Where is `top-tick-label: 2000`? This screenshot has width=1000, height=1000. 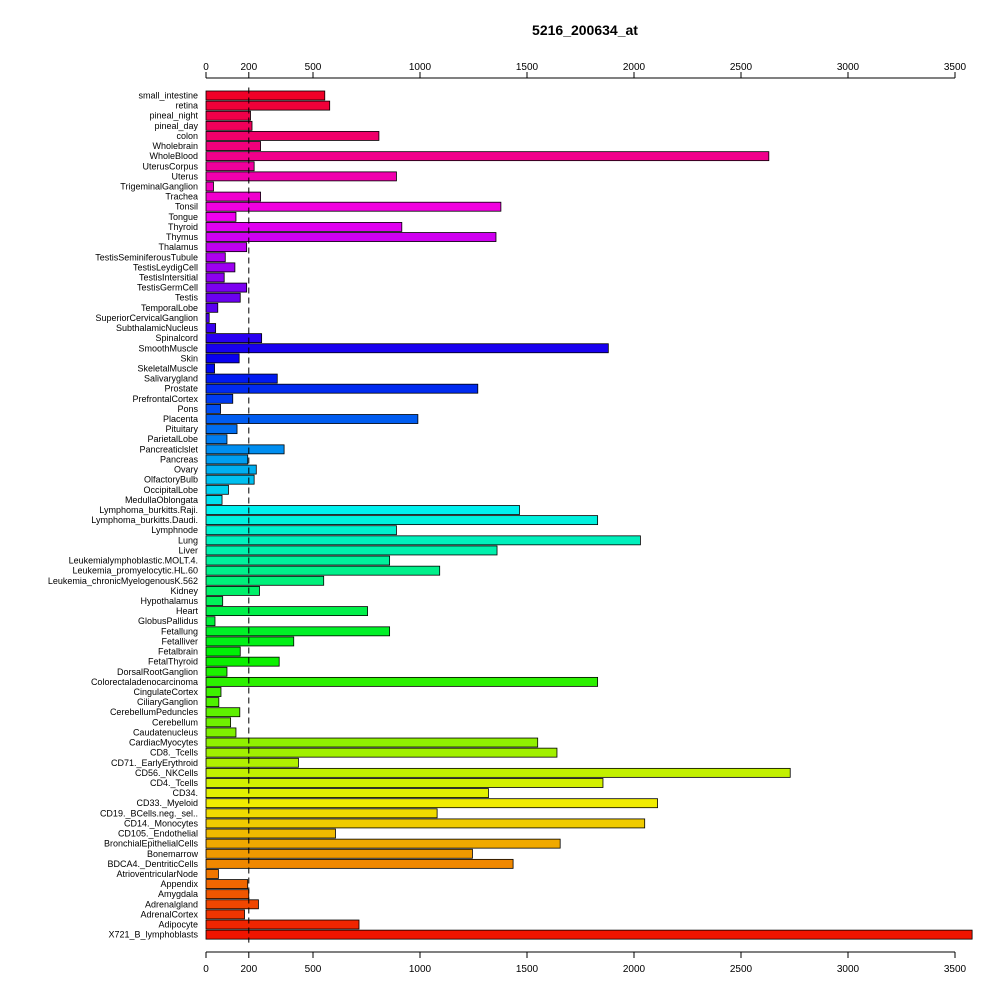
top-tick-label: 2000 is located at coordinates (634, 67).